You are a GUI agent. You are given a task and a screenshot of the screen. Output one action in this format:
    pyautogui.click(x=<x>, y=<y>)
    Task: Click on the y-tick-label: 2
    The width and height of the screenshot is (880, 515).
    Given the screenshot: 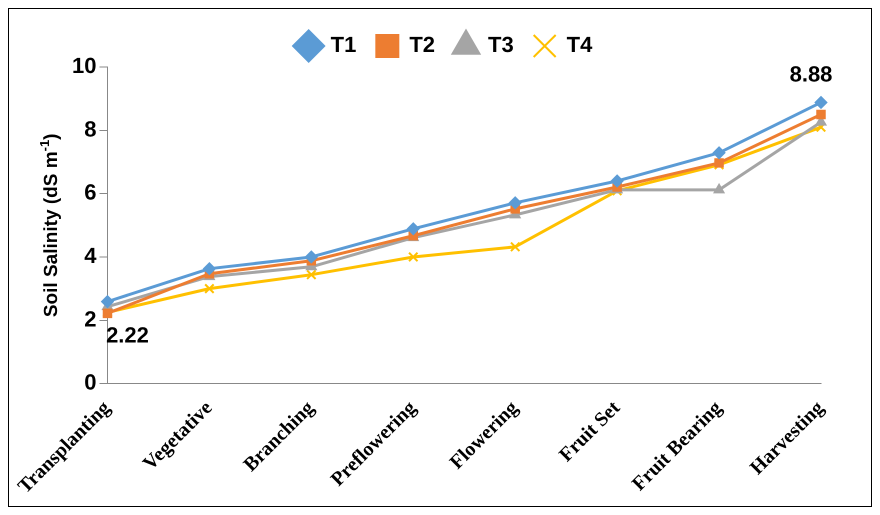 What is the action you would take?
    pyautogui.click(x=90, y=319)
    